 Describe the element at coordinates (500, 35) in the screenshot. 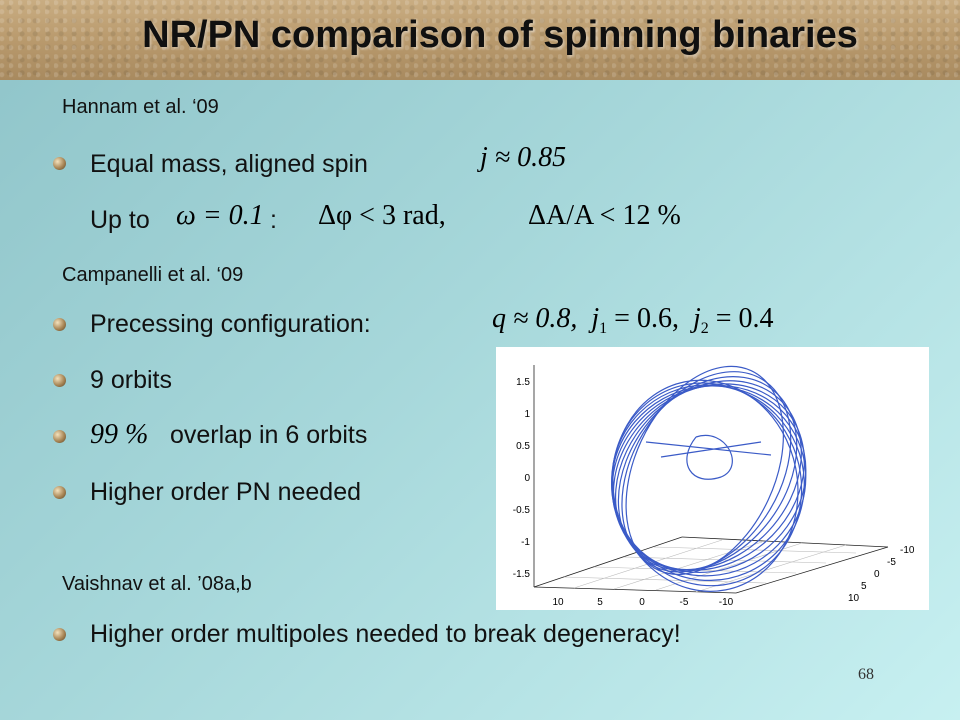

I see `slide-title: NR/PN comparison of spinning binaries` at that location.